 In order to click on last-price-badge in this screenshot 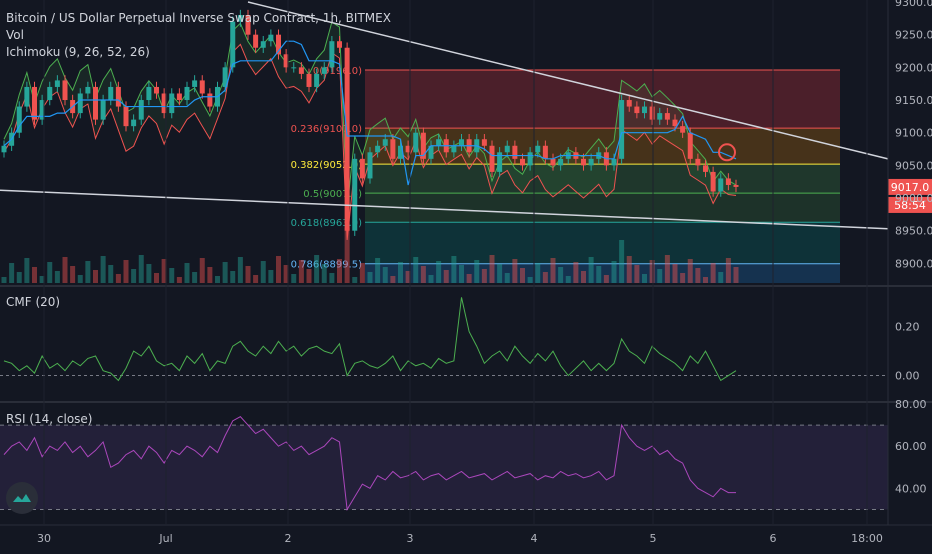, I will do `click(910, 186)`.